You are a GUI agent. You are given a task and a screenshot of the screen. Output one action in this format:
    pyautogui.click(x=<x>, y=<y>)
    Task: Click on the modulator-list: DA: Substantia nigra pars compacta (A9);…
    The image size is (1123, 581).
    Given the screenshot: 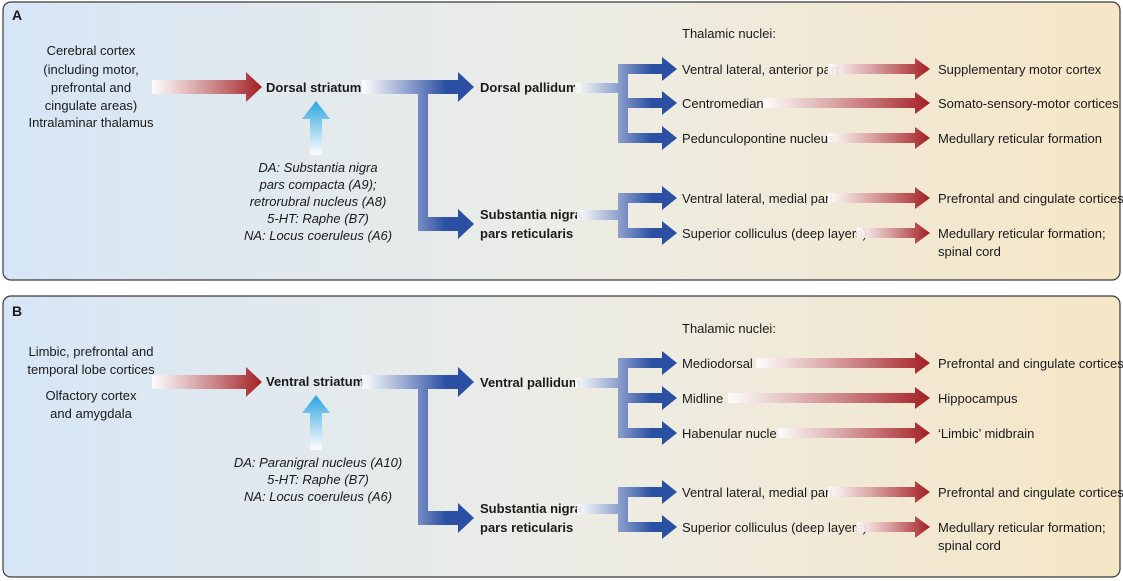 What is the action you would take?
    pyautogui.click(x=318, y=201)
    